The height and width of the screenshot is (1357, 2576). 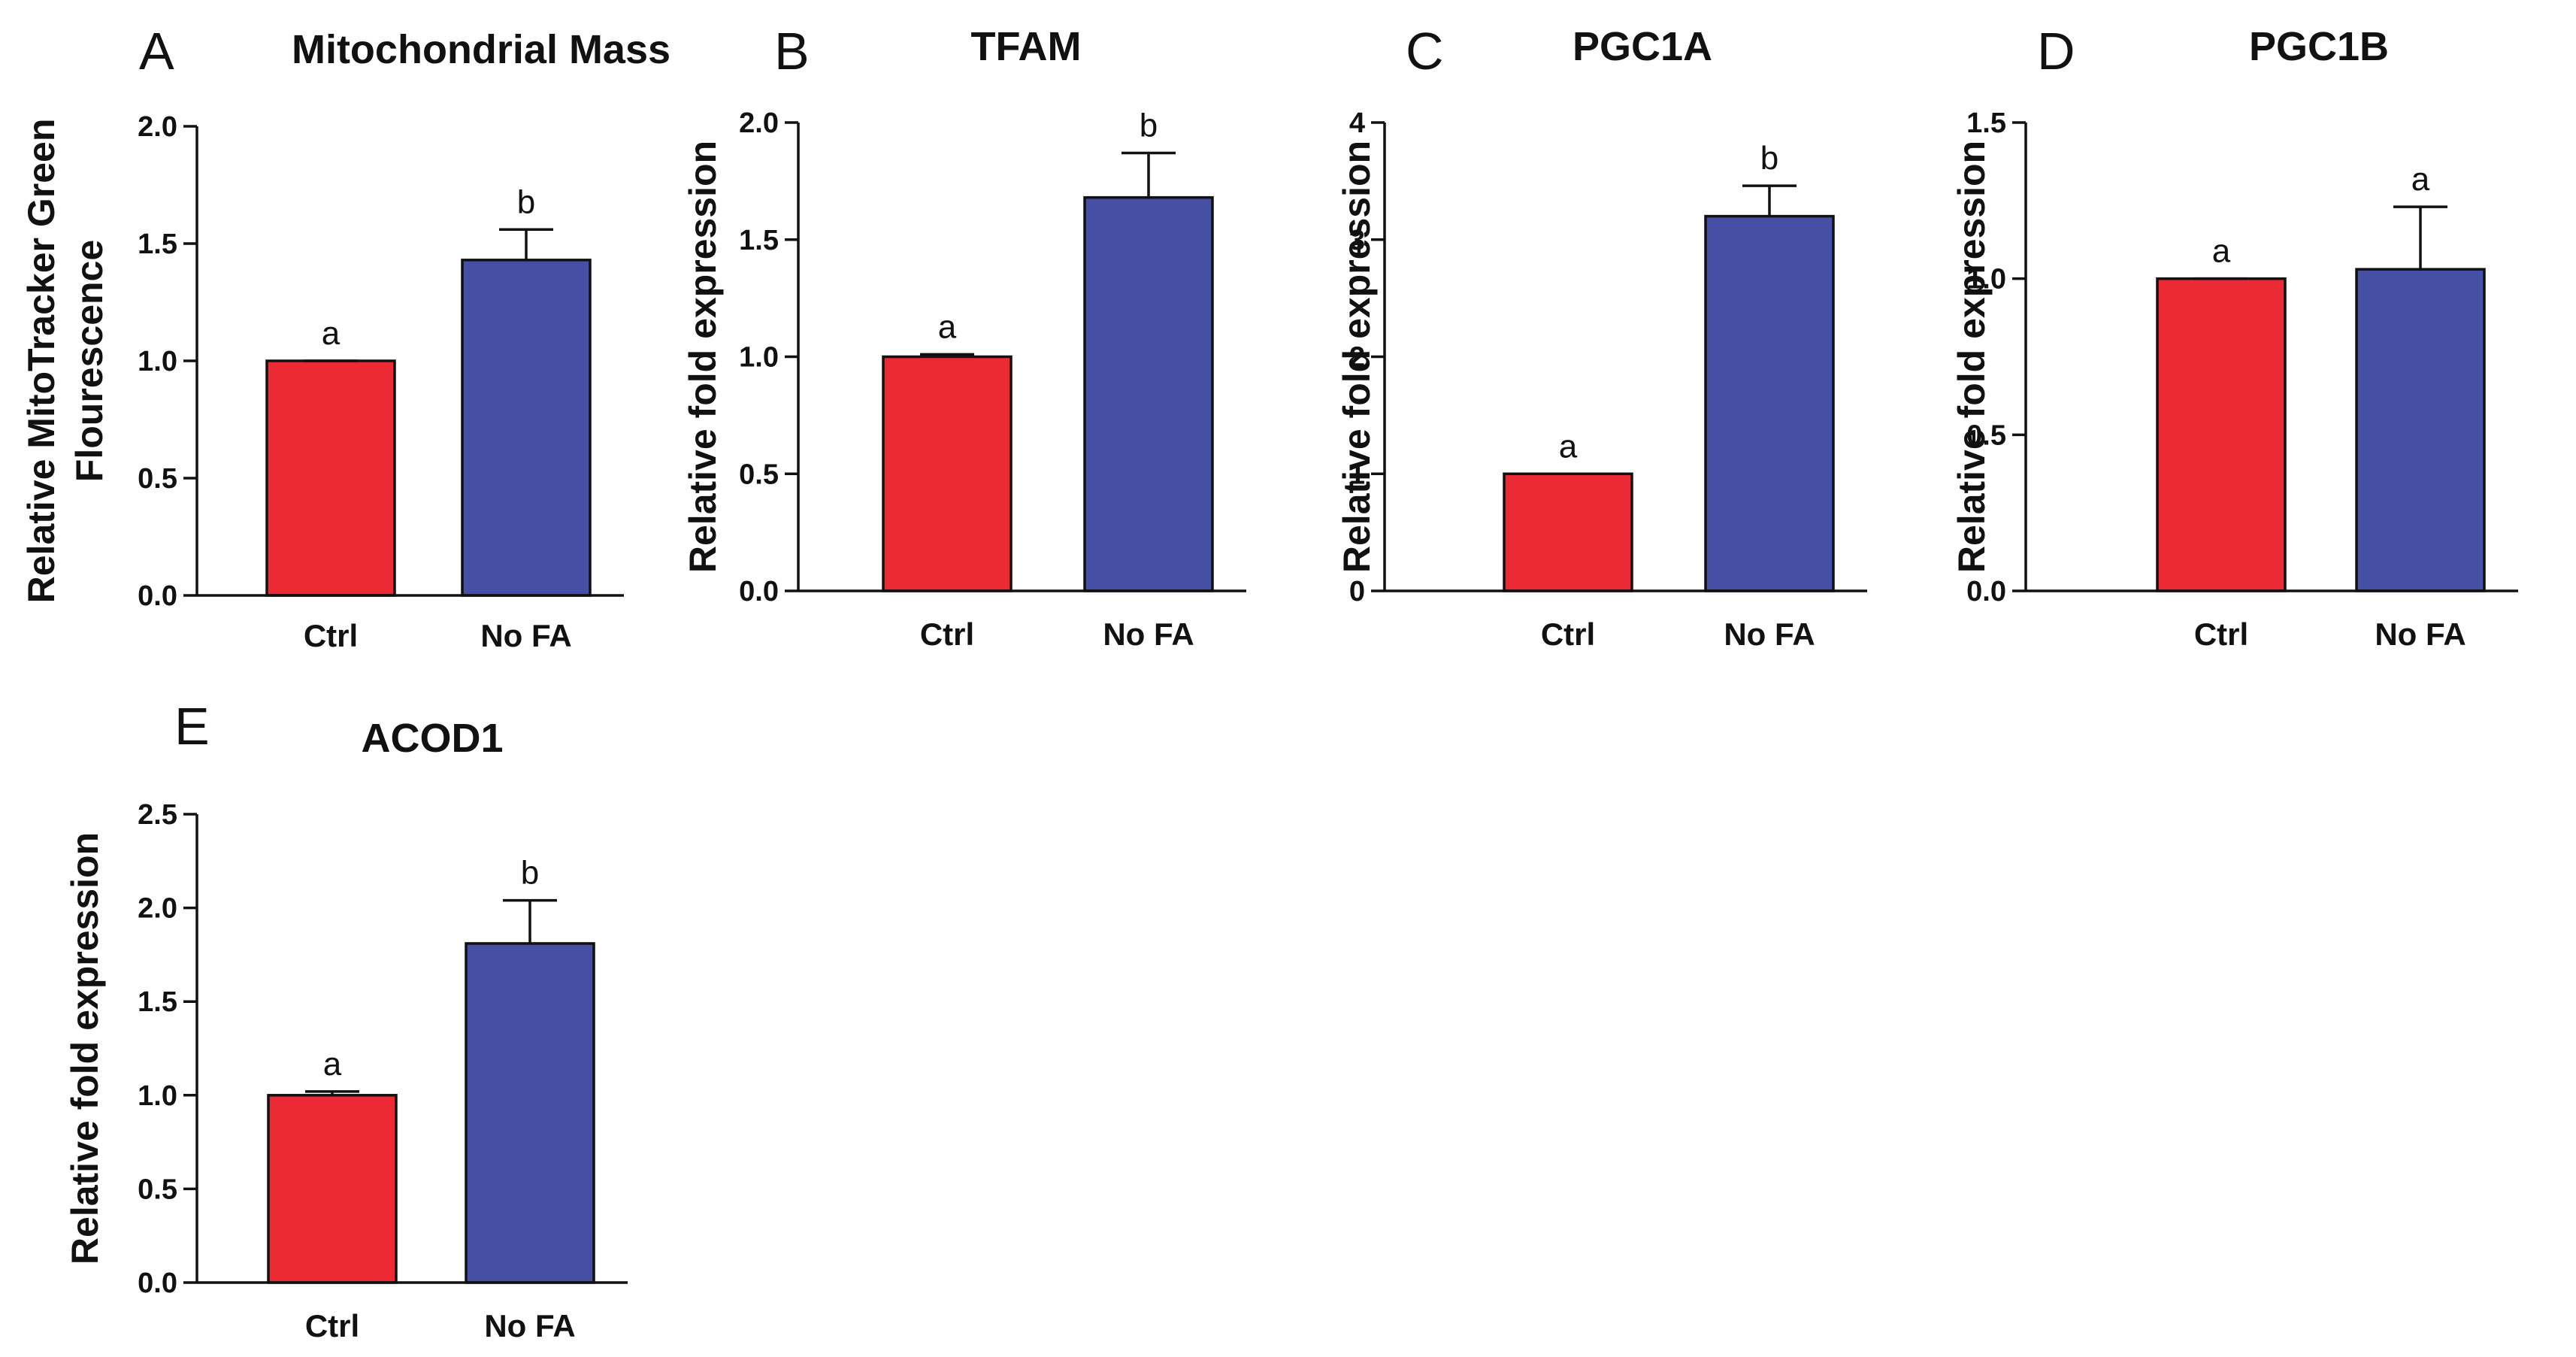 What do you see at coordinates (85, 1048) in the screenshot?
I see `panel-e-ylabel-0: Relative fold expression` at bounding box center [85, 1048].